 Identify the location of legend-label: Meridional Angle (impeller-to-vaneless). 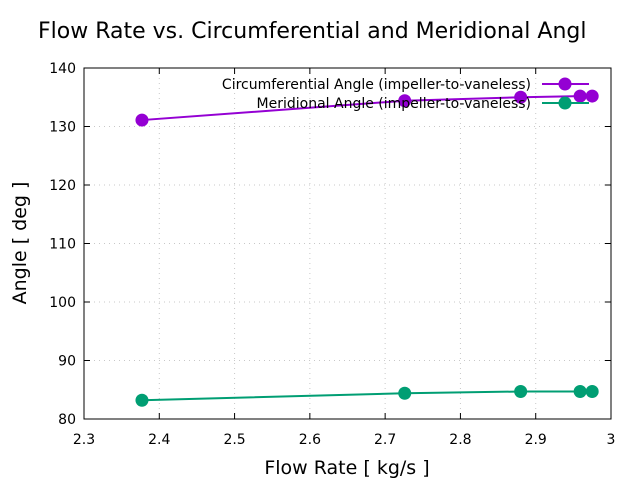
(394, 104).